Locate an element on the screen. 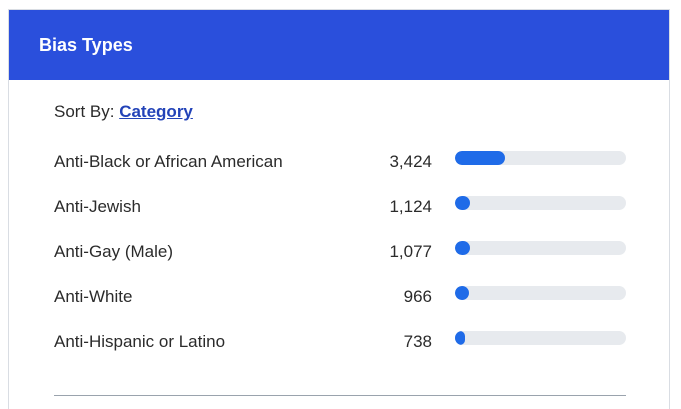  list-item: Anti-White 966 is located at coordinates (344, 303).